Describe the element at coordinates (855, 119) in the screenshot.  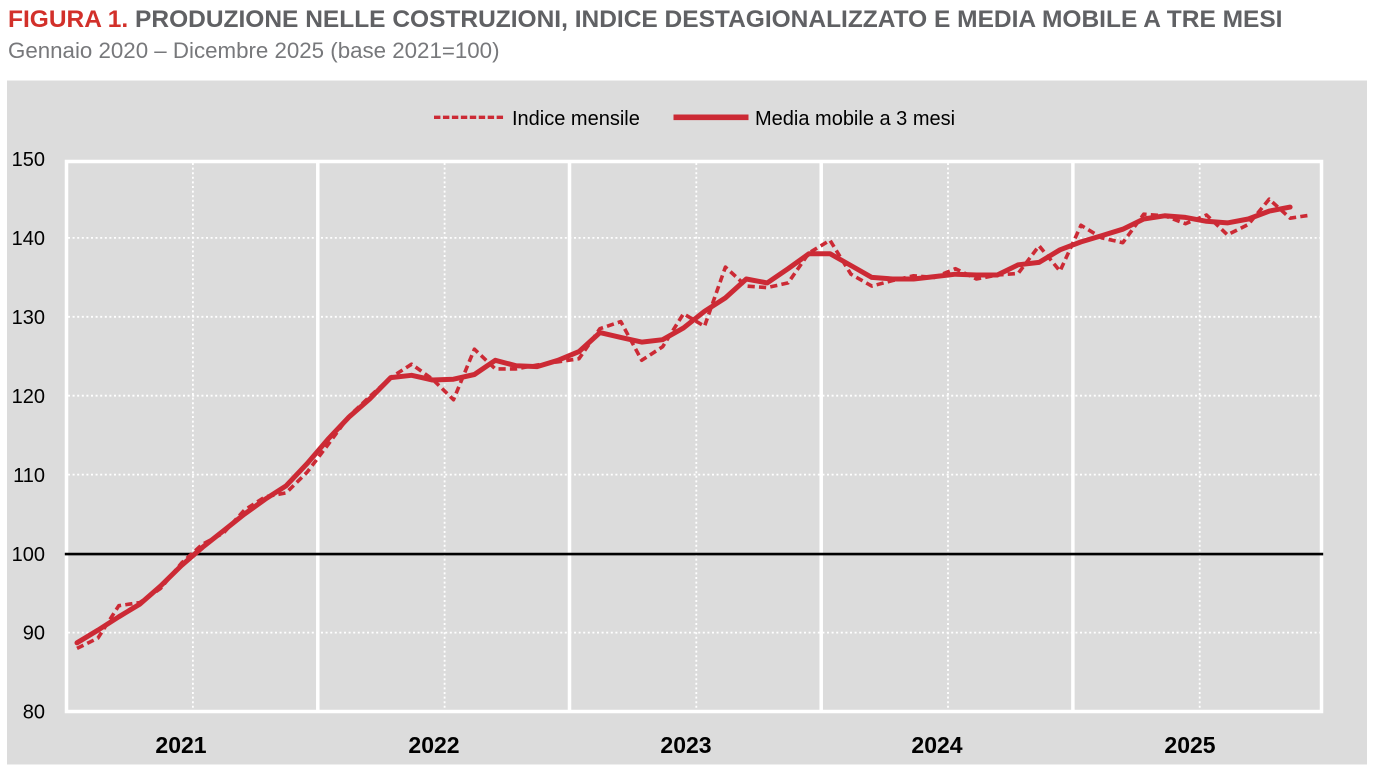
I see `svg-text: Media mobile a 3 mesi` at that location.